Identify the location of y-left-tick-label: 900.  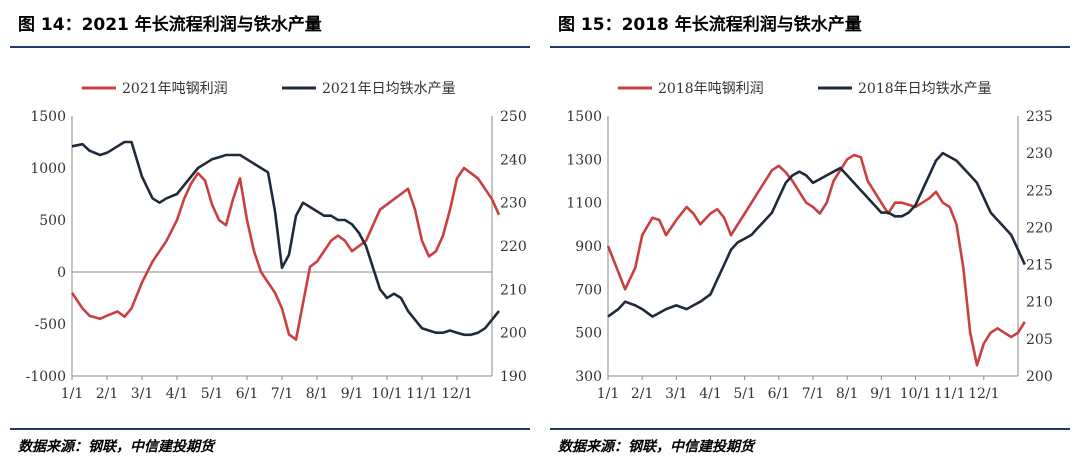
(588, 247).